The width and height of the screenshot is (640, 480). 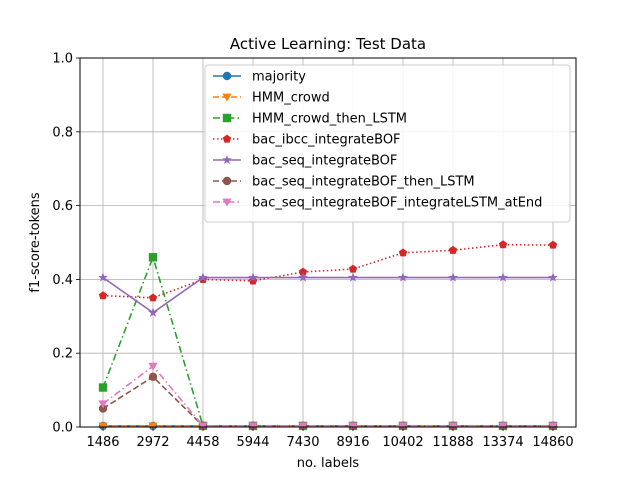 What do you see at coordinates (35, 242) in the screenshot?
I see `y-axis-label: f1-score-tokens` at bounding box center [35, 242].